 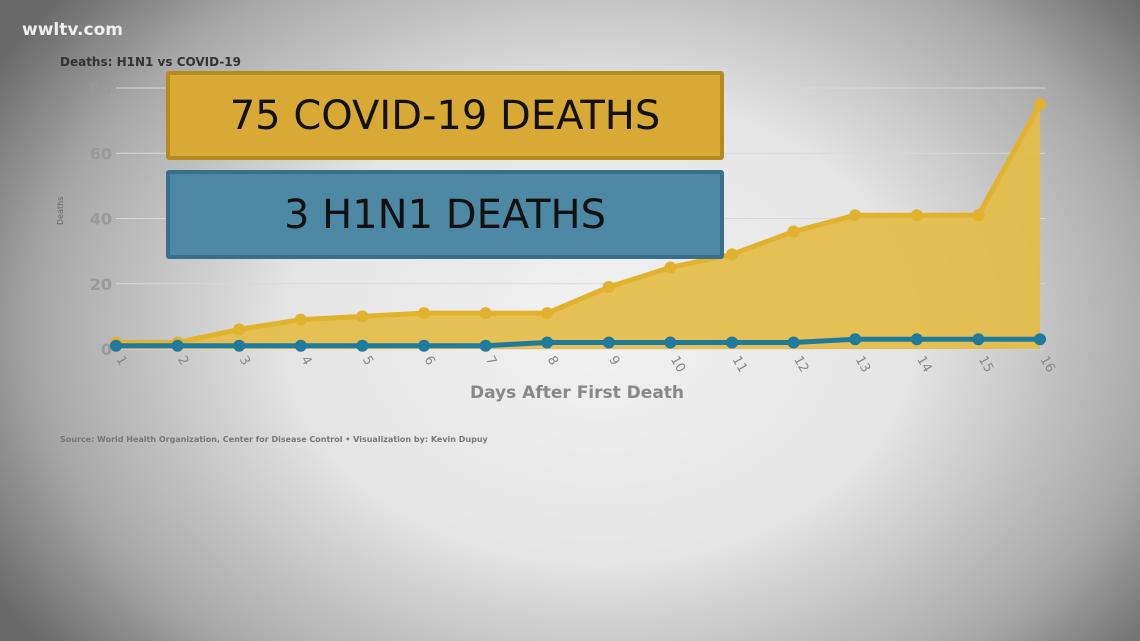 I want to click on x-tick-label: 1, so click(x=121, y=361).